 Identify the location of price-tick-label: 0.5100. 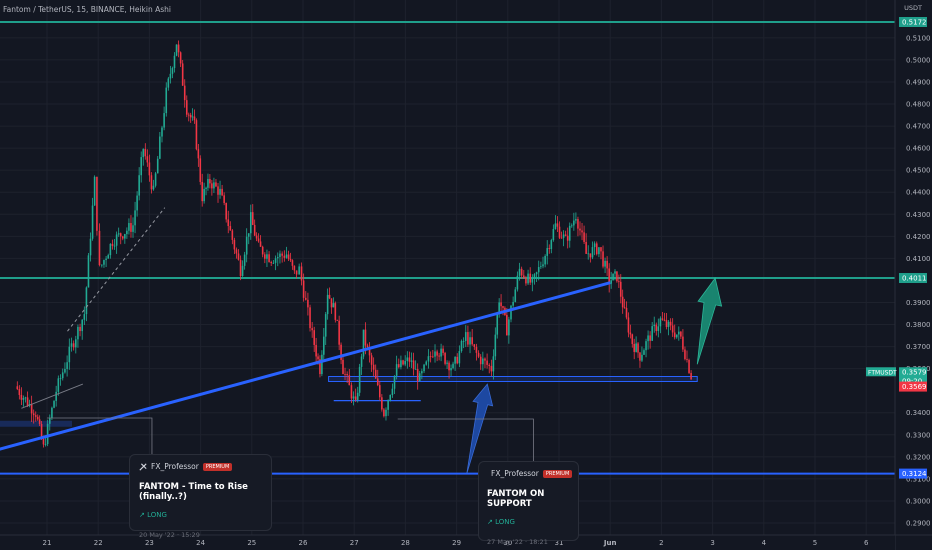
(918, 38).